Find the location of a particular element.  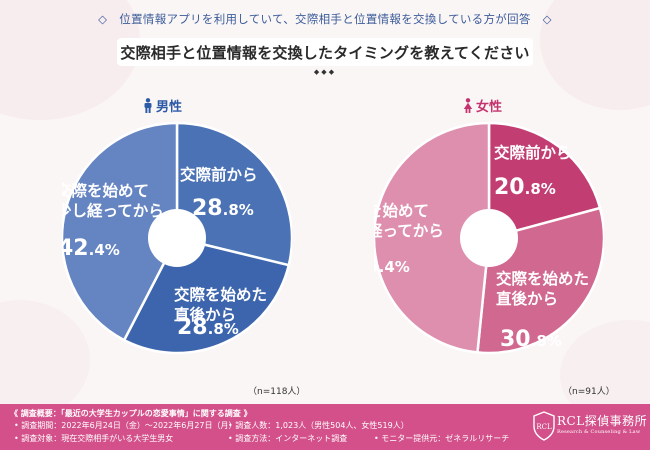

male-label: 男性 is located at coordinates (162, 105).